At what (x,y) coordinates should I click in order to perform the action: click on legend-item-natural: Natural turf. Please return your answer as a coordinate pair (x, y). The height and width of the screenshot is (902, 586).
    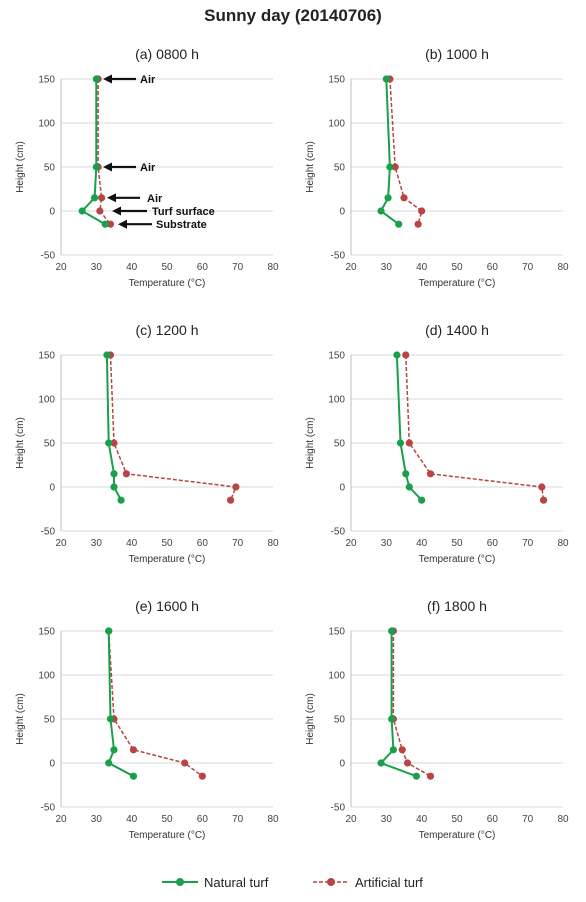
    Looking at the image, I should click on (215, 882).